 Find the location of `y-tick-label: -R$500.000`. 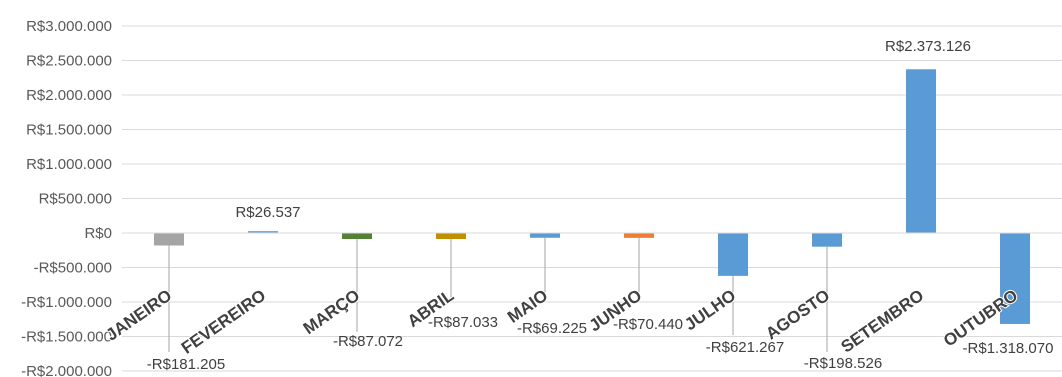

y-tick-label: -R$500.000 is located at coordinates (73, 268).